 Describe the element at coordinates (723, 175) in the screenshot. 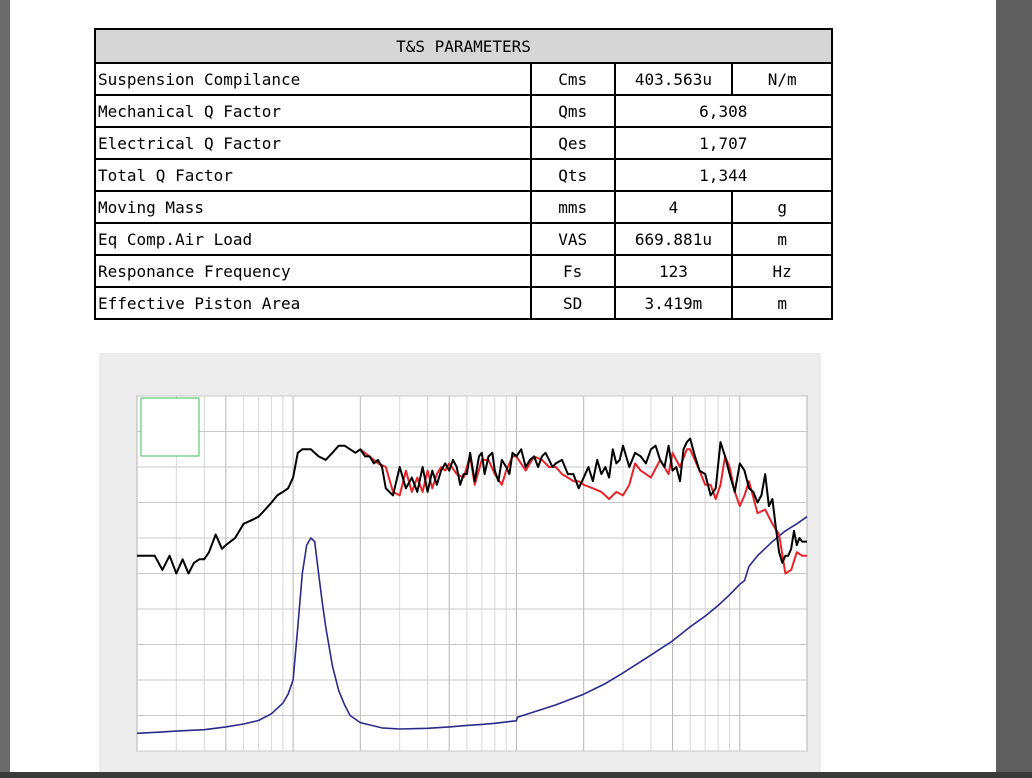

I see `param-value: 1,344` at that location.